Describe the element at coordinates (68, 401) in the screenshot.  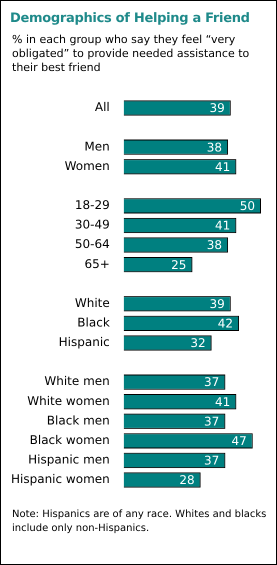
I see `y-tick-label: White women` at that location.